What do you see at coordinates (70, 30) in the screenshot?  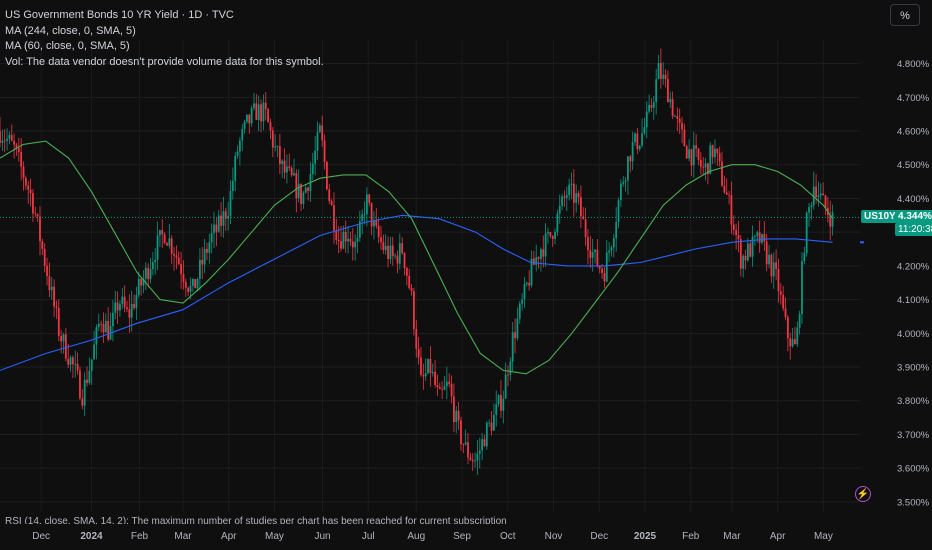 I see `ma-244-legend: MA (244, close, 0, SMA, 5)` at bounding box center [70, 30].